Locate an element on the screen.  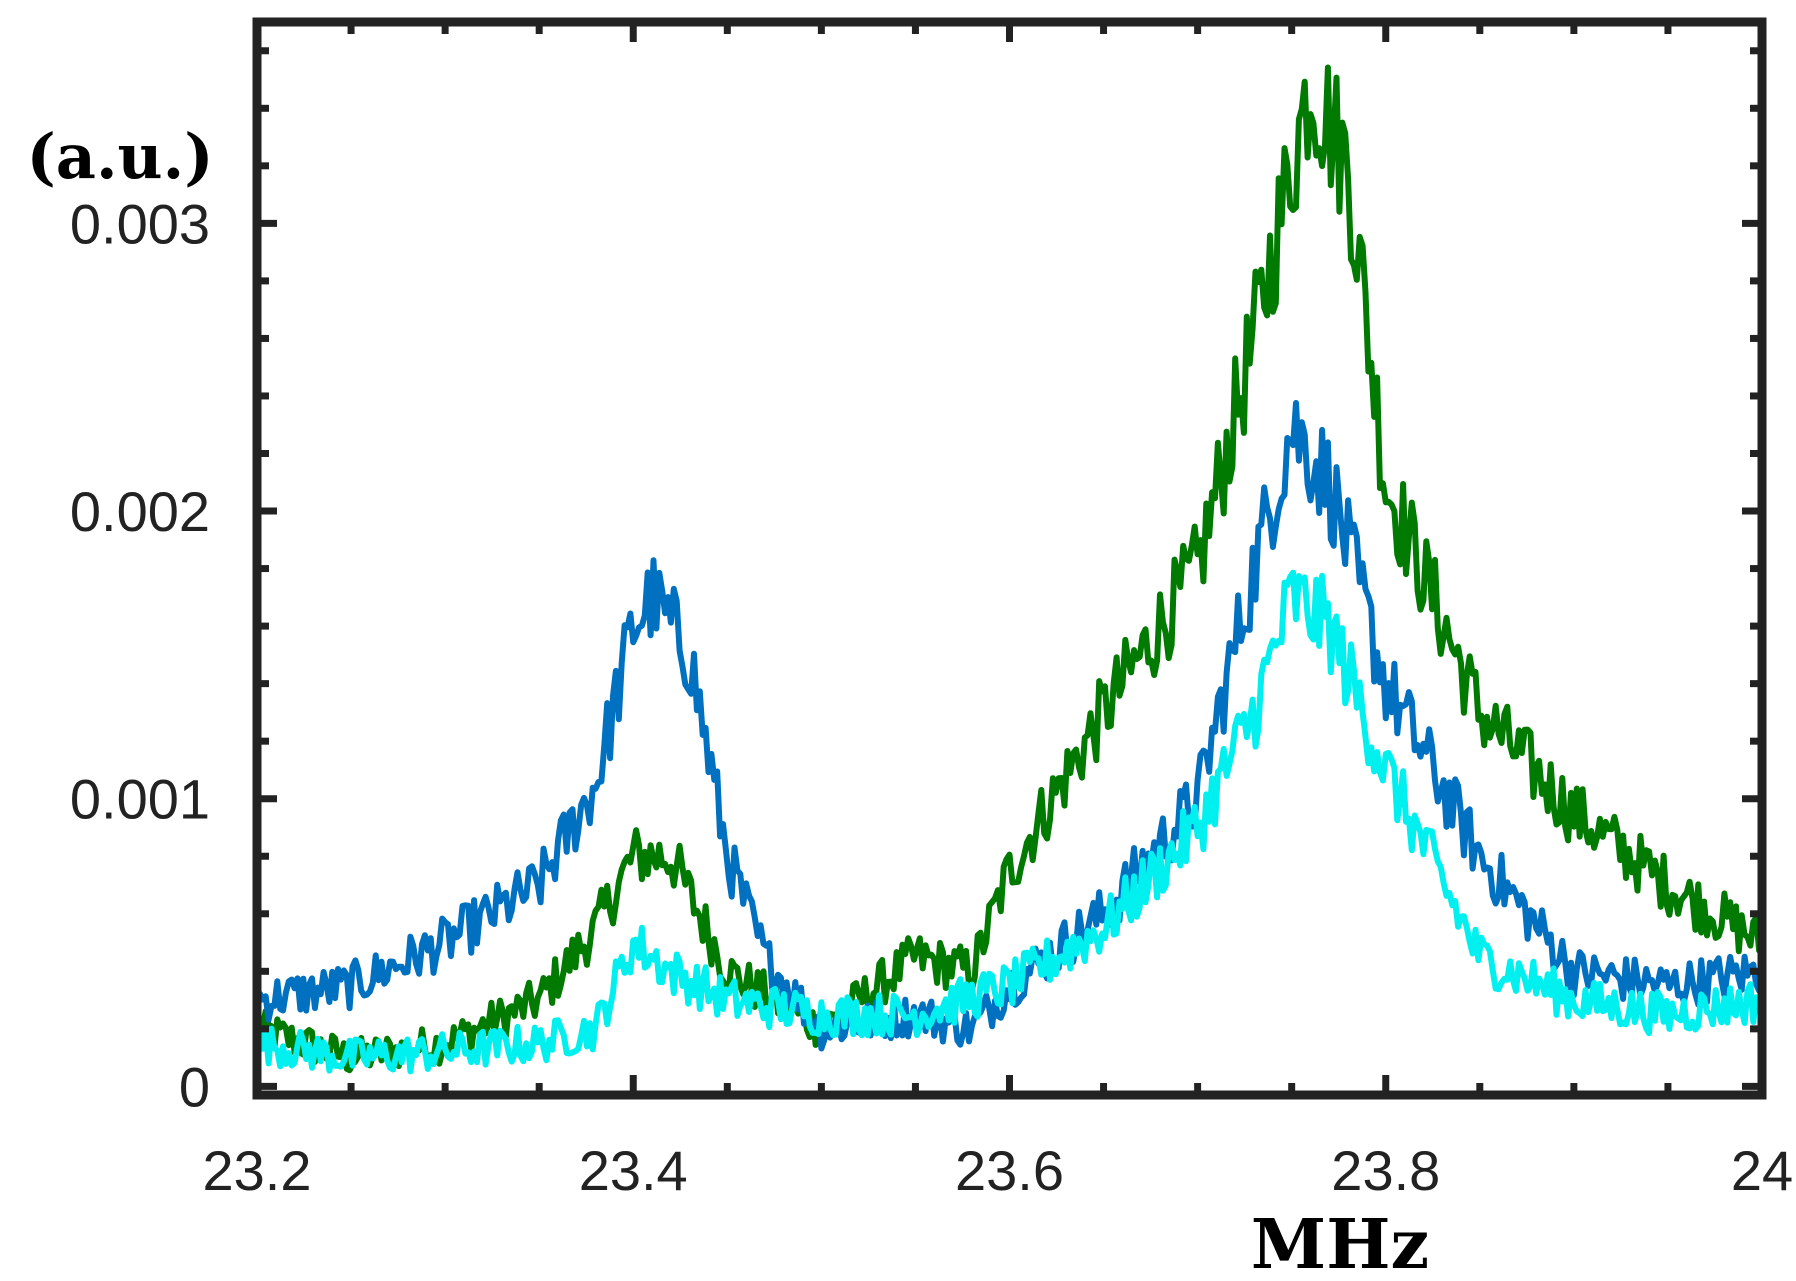
y-axis-label: (a.u.) is located at coordinates (119, 156).